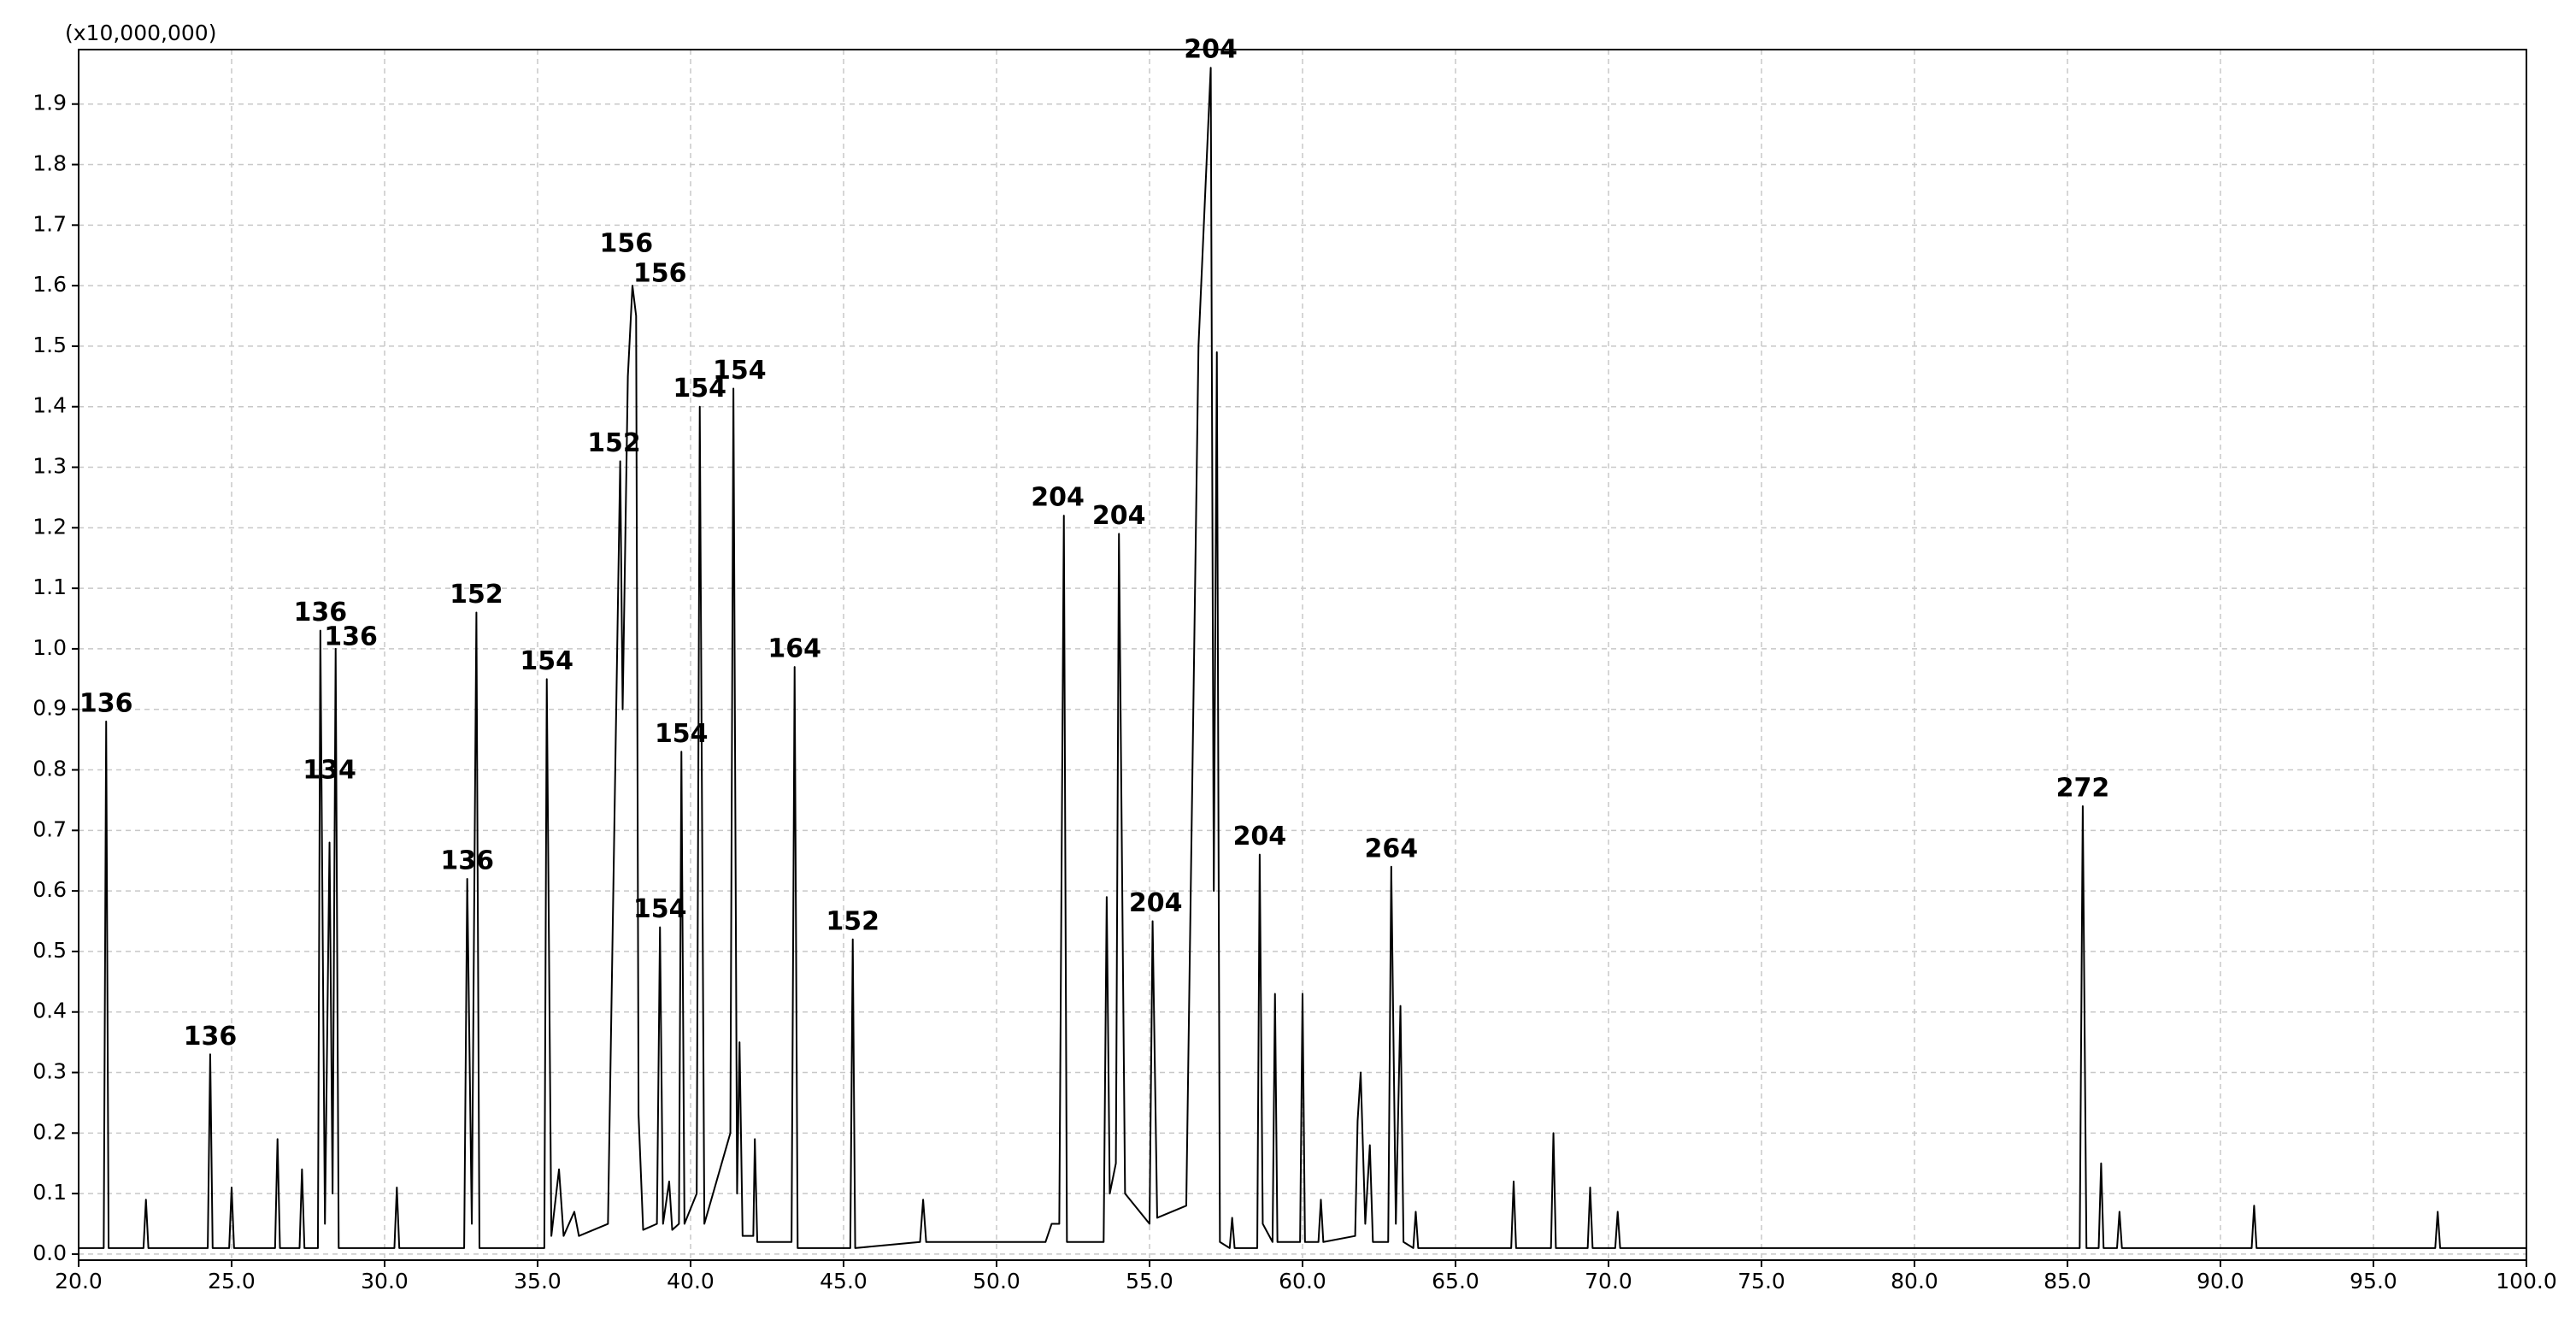 This screenshot has height=1320, width=2576. I want to click on peak-label: 164, so click(794, 649).